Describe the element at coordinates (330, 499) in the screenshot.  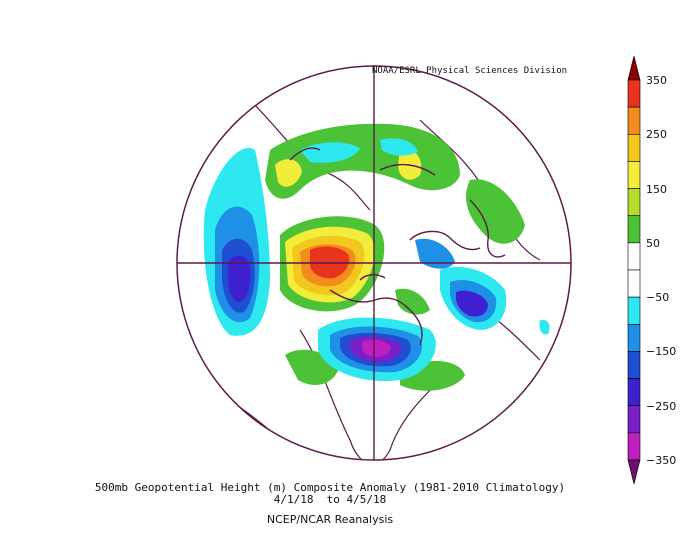
I see `caption-date-range: 4/1/18 to 4/5/18` at that location.